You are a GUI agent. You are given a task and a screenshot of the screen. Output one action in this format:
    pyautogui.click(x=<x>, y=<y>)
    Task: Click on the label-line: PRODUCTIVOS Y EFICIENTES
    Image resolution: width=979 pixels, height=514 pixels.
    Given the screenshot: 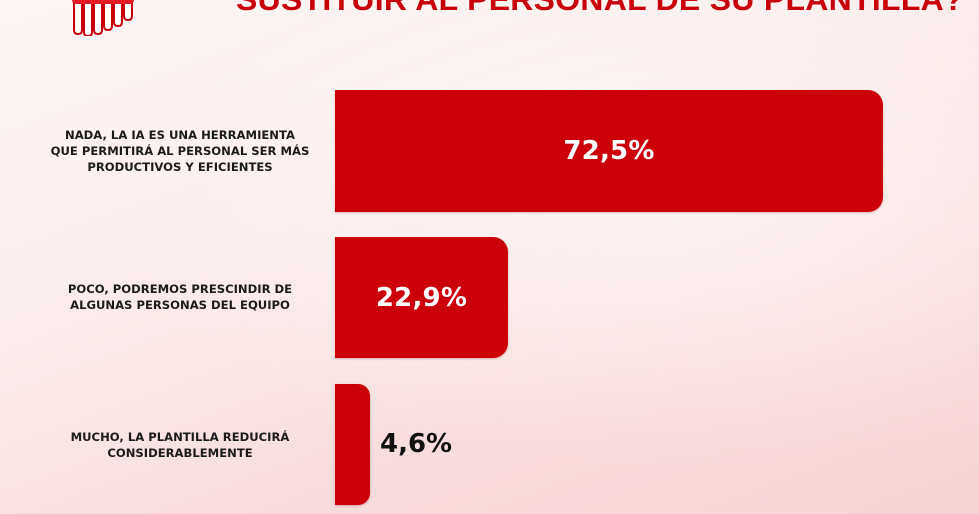 What is the action you would take?
    pyautogui.click(x=180, y=167)
    